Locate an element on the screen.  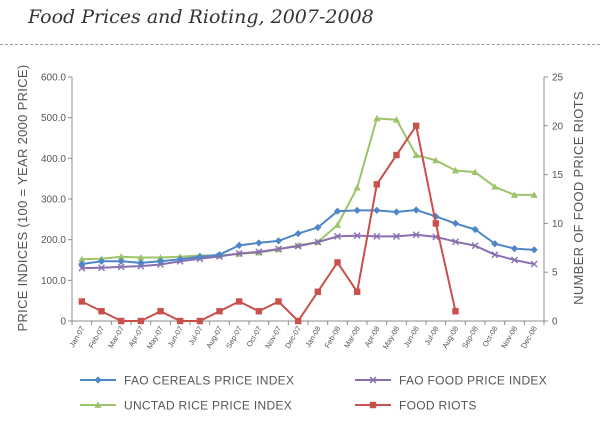
y-tick-label: 500.0 is located at coordinates (53, 118).